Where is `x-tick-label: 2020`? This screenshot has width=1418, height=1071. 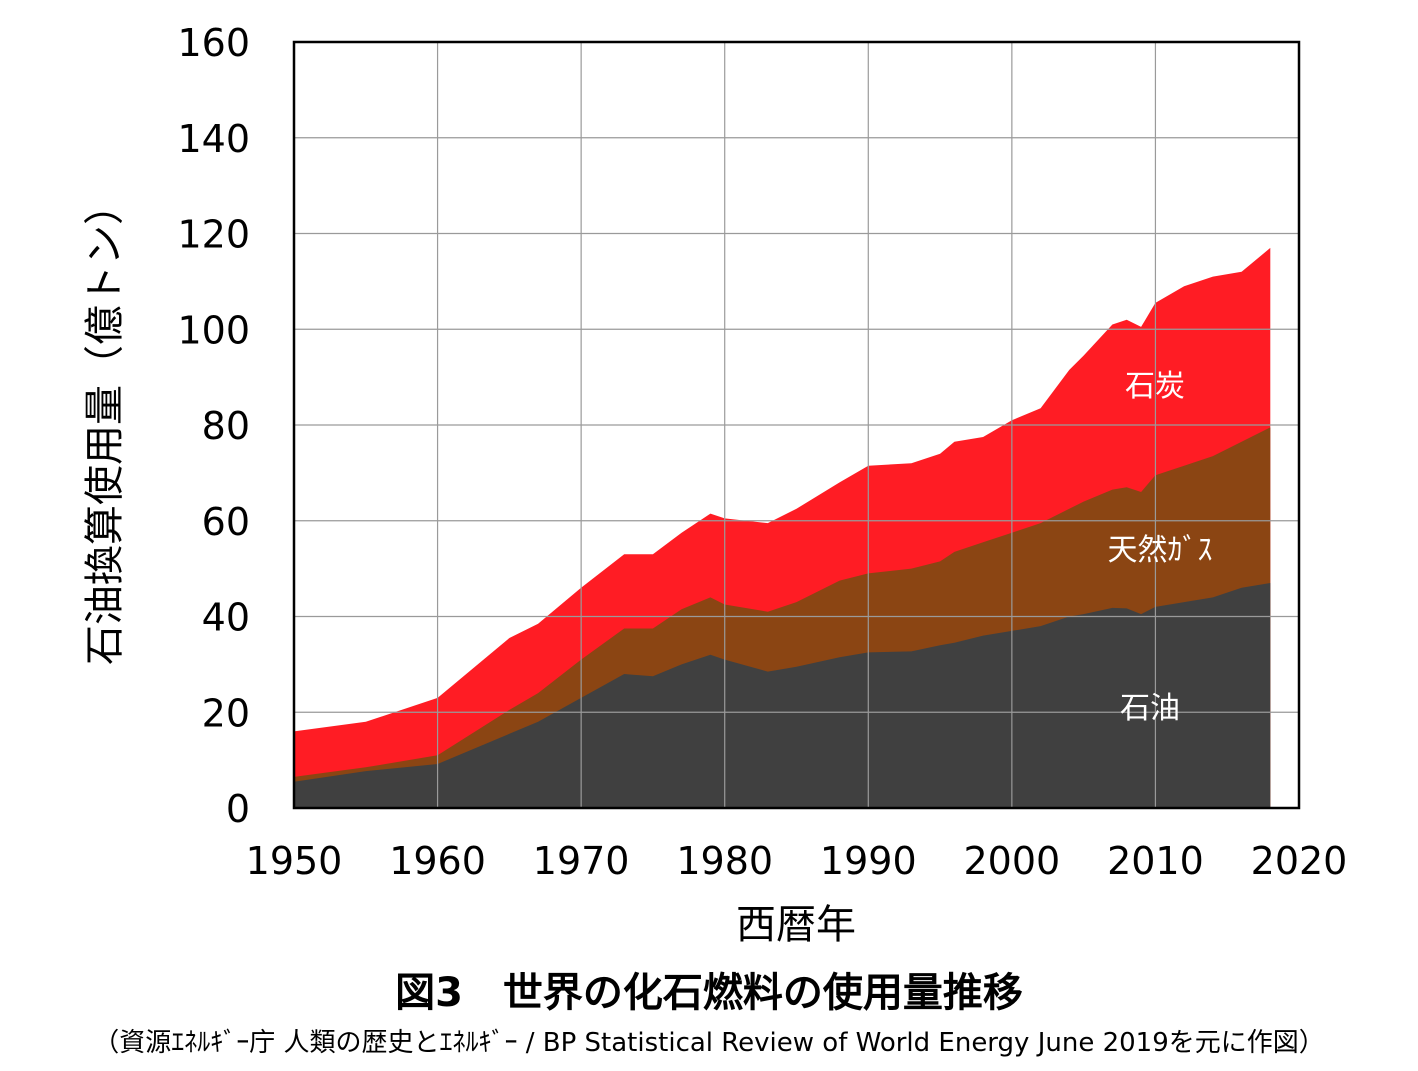 x-tick-label: 2020 is located at coordinates (1299, 861).